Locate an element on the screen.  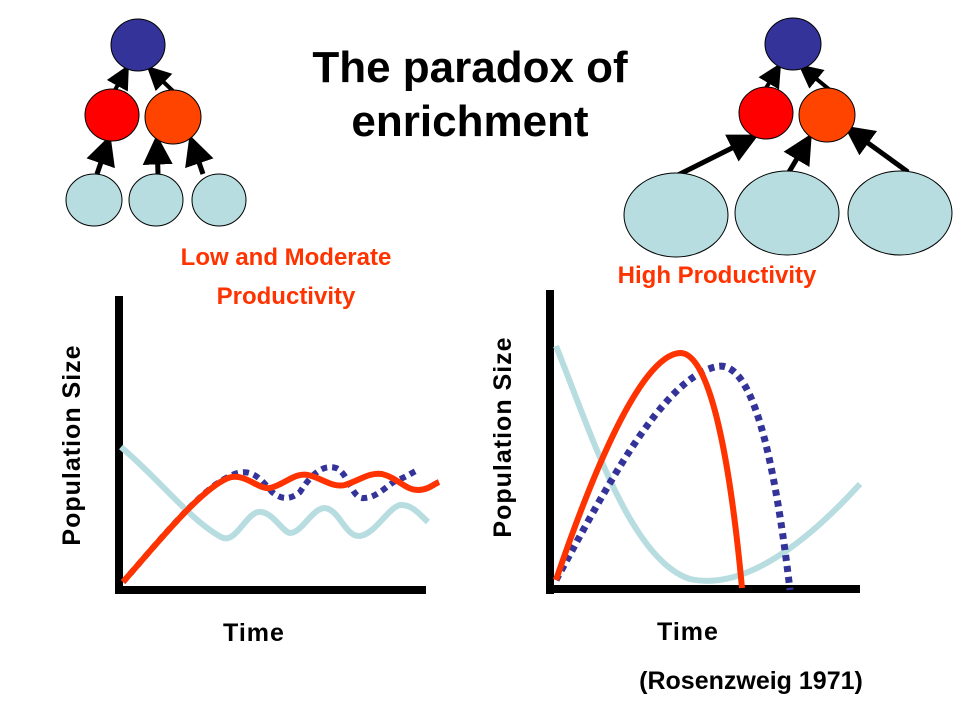
left-subtitle-line-2: Productivity is located at coordinates (286, 296).